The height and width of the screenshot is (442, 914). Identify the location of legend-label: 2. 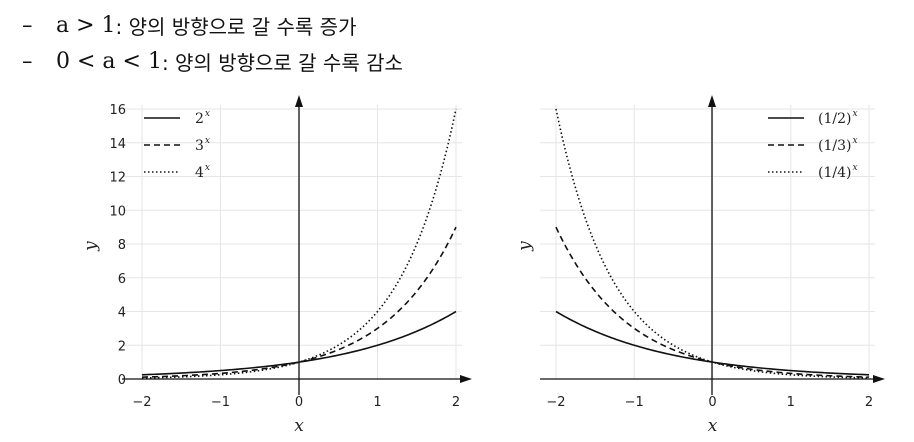
(199, 119).